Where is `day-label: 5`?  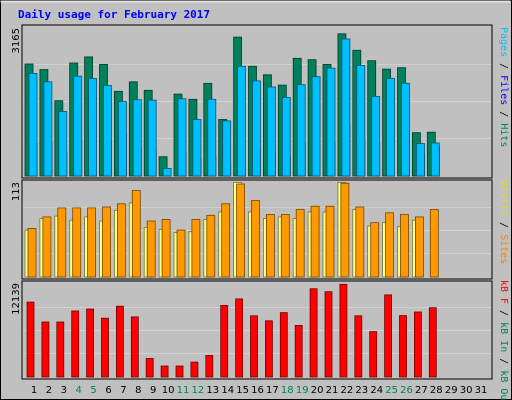
day-label: 5 is located at coordinates (93, 390).